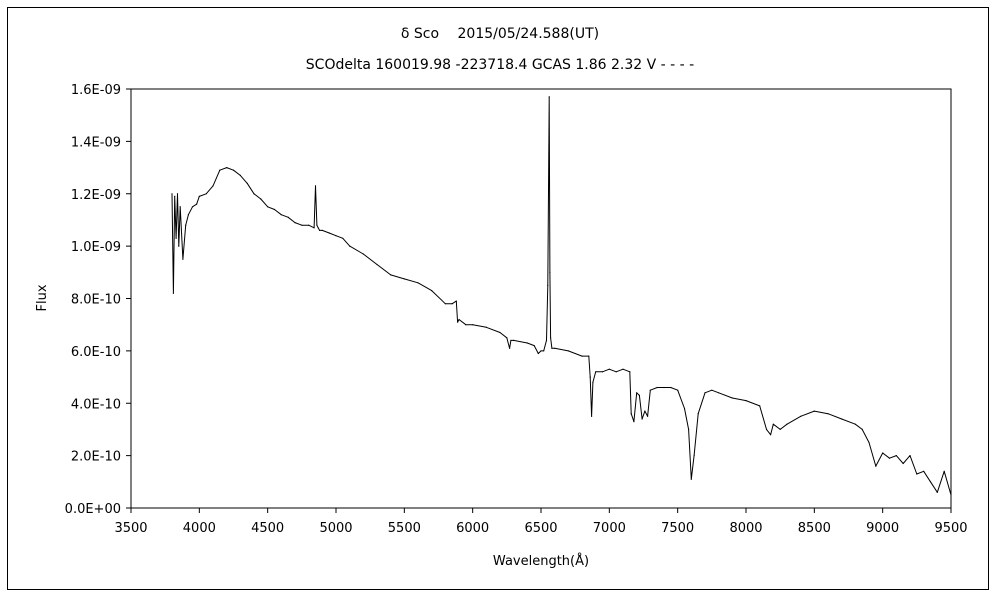  What do you see at coordinates (472, 528) in the screenshot?
I see `x-tick-label: 6000` at bounding box center [472, 528].